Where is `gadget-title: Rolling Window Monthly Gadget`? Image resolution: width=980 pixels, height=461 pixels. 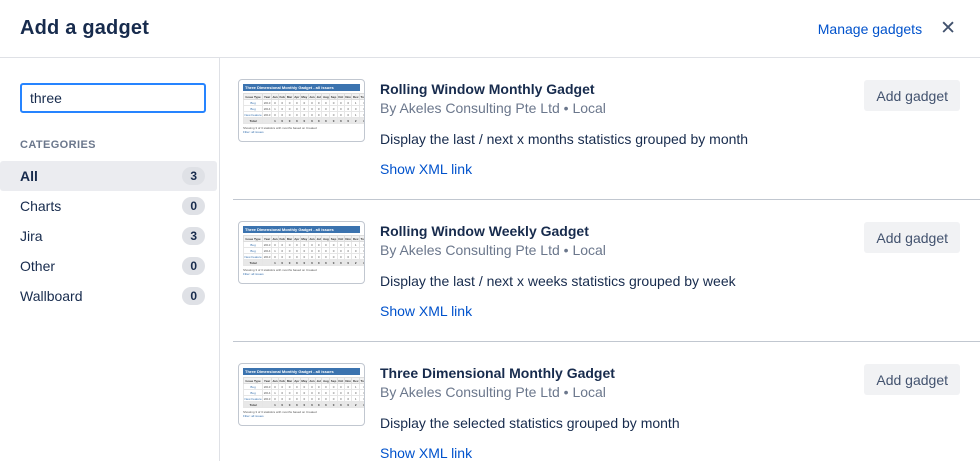
gadget-title: Rolling Window Monthly Gadget is located at coordinates (487, 89).